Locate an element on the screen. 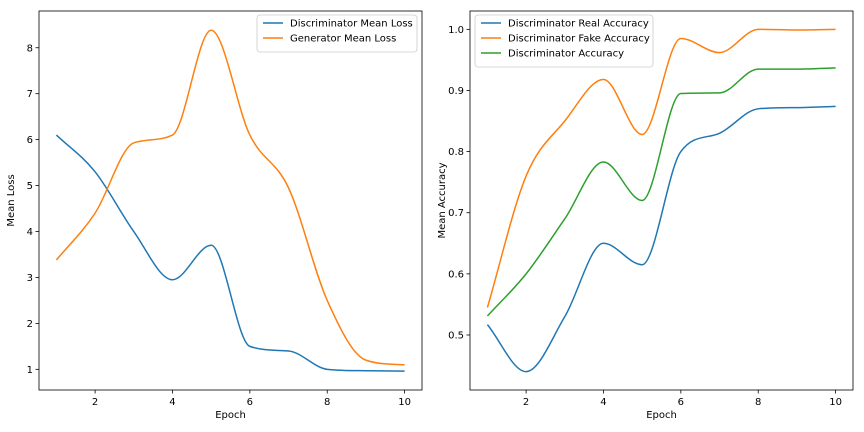  y-tick-label: 0.8 is located at coordinates (456, 152).